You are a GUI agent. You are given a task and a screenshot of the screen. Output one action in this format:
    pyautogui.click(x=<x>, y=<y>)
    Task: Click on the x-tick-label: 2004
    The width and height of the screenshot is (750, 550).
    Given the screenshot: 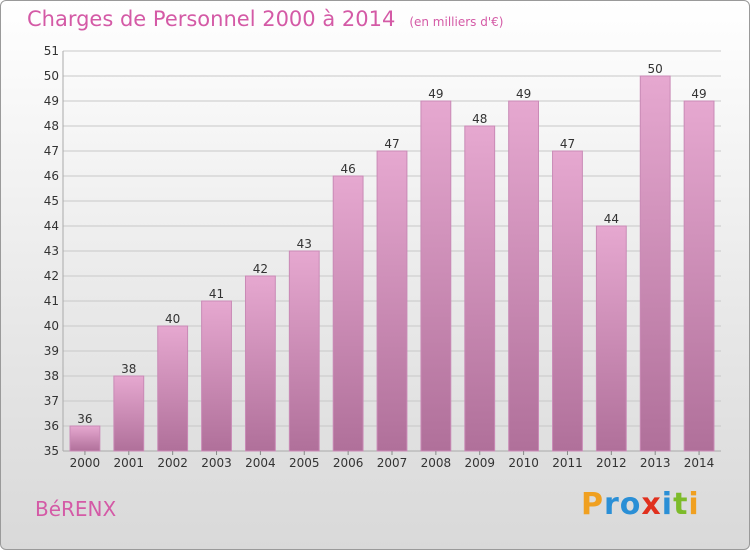 What is the action you would take?
    pyautogui.click(x=260, y=463)
    